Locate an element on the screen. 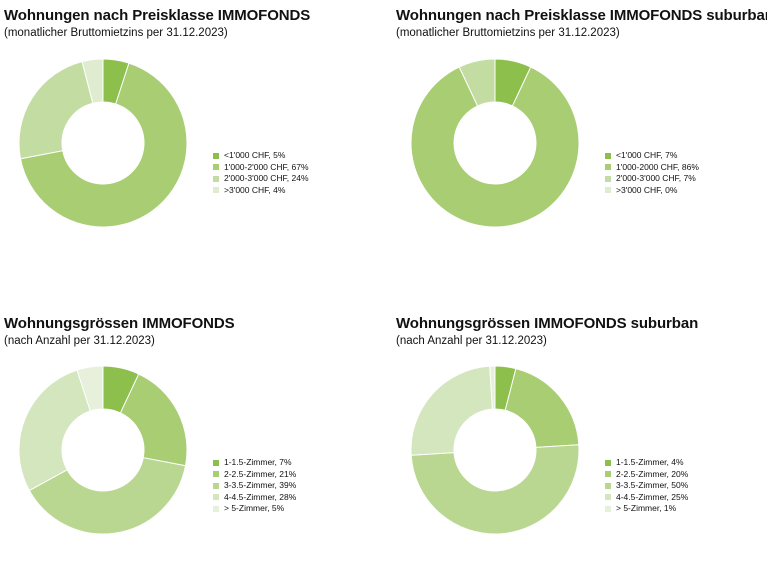 The width and height of the screenshot is (767, 579). legend-item: 2-2.5-Zimmer, 20% is located at coordinates (646, 475).